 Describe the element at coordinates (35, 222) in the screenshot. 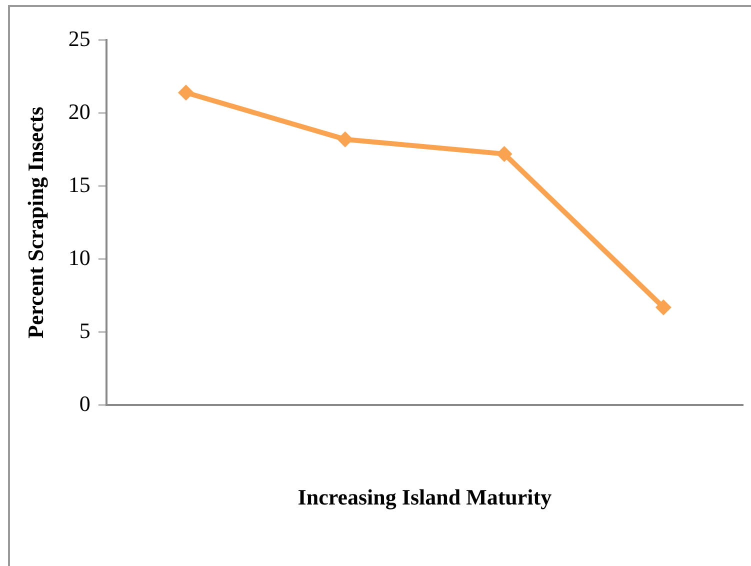

I see `y-axis-title: Percent Scraping Insects` at that location.